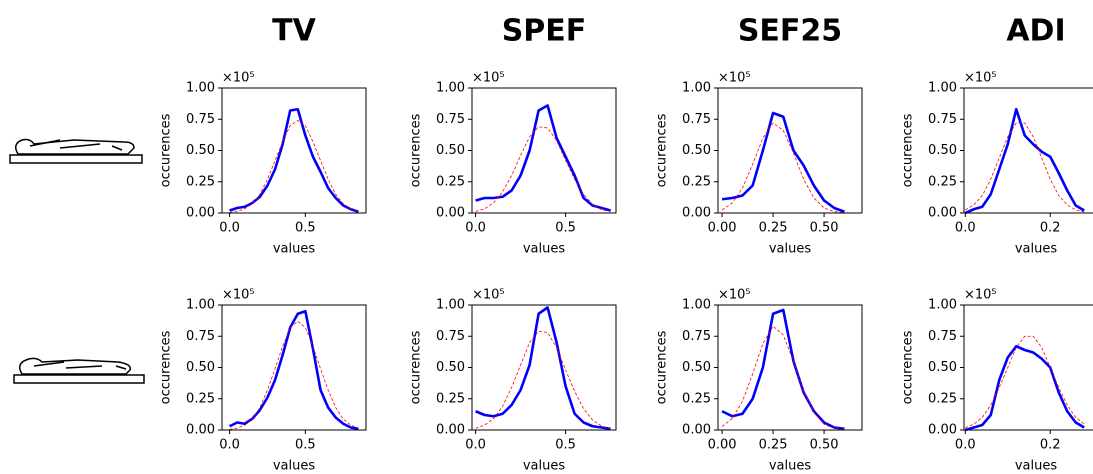  Describe the element at coordinates (294, 31) in the screenshot. I see `column-title: TV` at that location.